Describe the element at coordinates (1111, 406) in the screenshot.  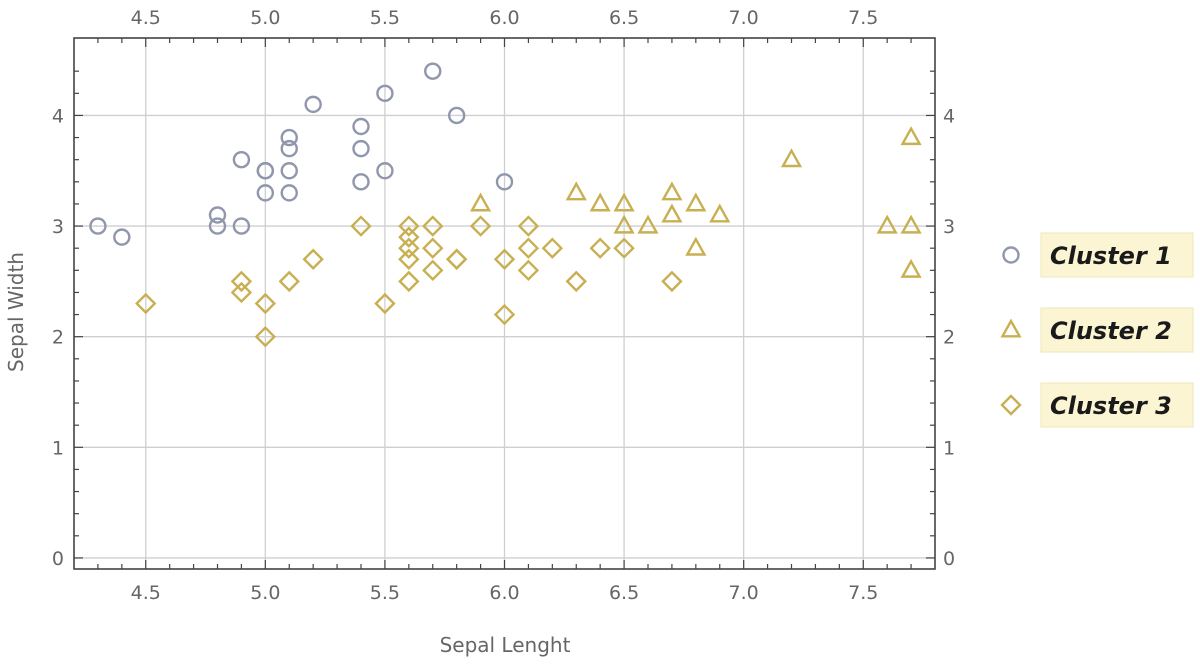
I see `legend-label: Cluster 3` at that location.